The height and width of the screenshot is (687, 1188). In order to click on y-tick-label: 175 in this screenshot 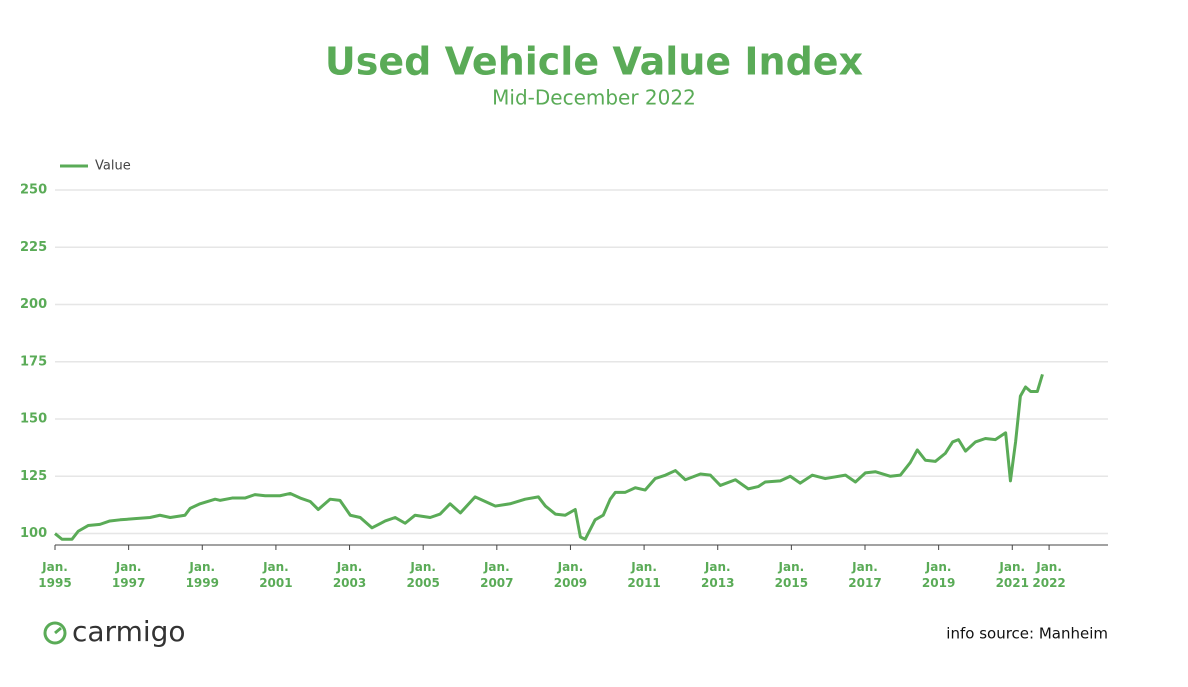, I will do `click(33, 361)`.